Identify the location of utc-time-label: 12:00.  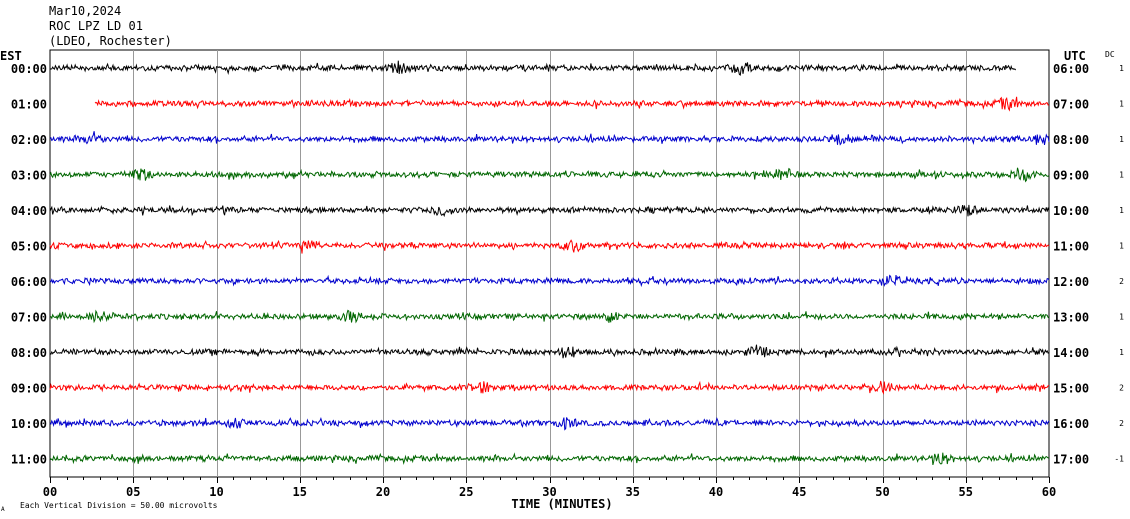
(1071, 282).